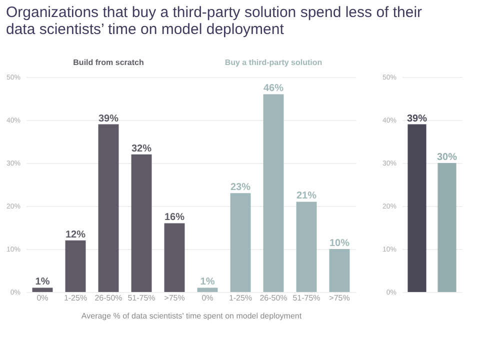 The image size is (500, 362). What do you see at coordinates (273, 88) in the screenshot?
I see `data-label: 46%` at bounding box center [273, 88].